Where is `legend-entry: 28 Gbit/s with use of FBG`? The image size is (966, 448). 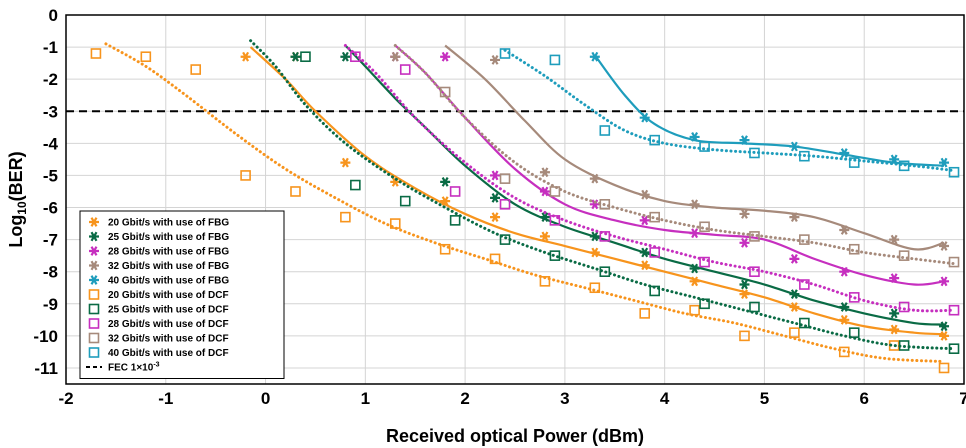 legend-entry: 28 Gbit/s with use of FBG is located at coordinates (168, 252).